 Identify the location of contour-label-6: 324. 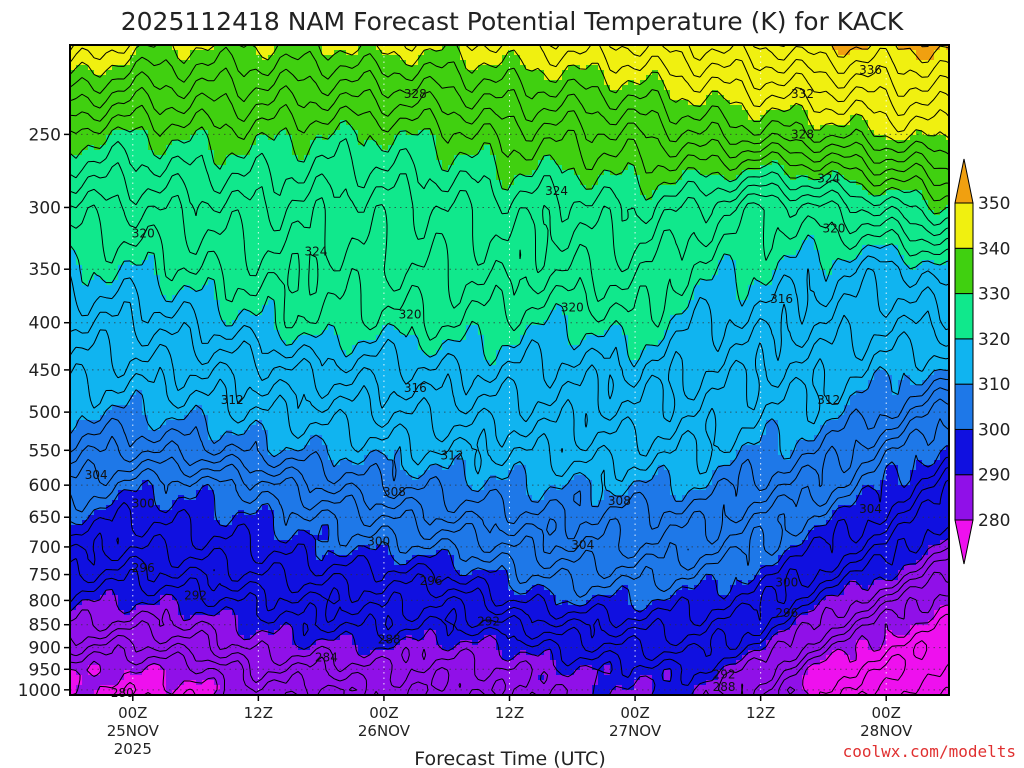
(315, 252).